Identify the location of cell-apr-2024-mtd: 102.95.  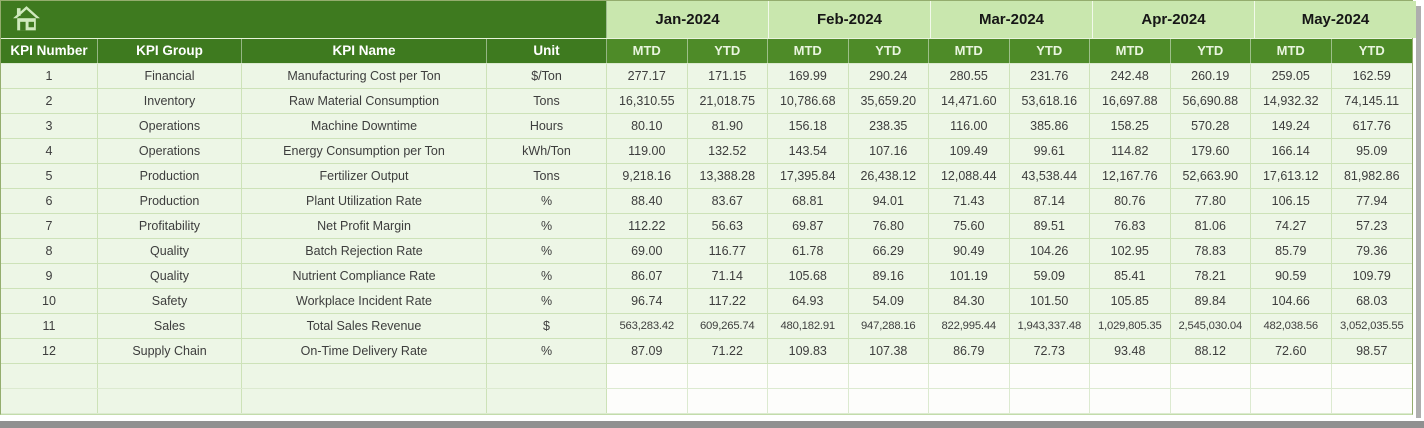
(1130, 251).